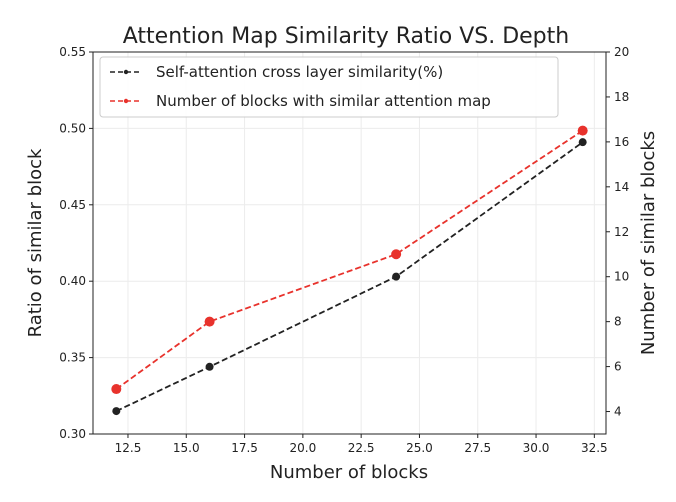 The width and height of the screenshot is (676, 502). Describe the element at coordinates (621, 97) in the screenshot. I see `right-y-tick-label-7: 18` at that location.